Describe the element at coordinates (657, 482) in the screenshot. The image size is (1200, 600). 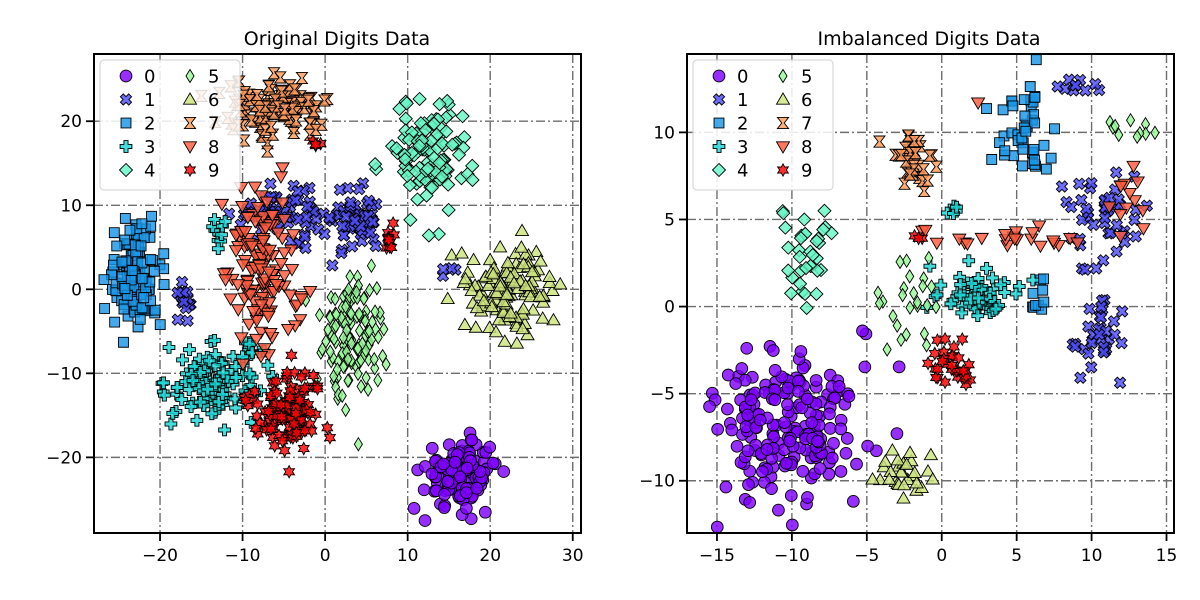
I see `y-tick-label: −10` at that location.